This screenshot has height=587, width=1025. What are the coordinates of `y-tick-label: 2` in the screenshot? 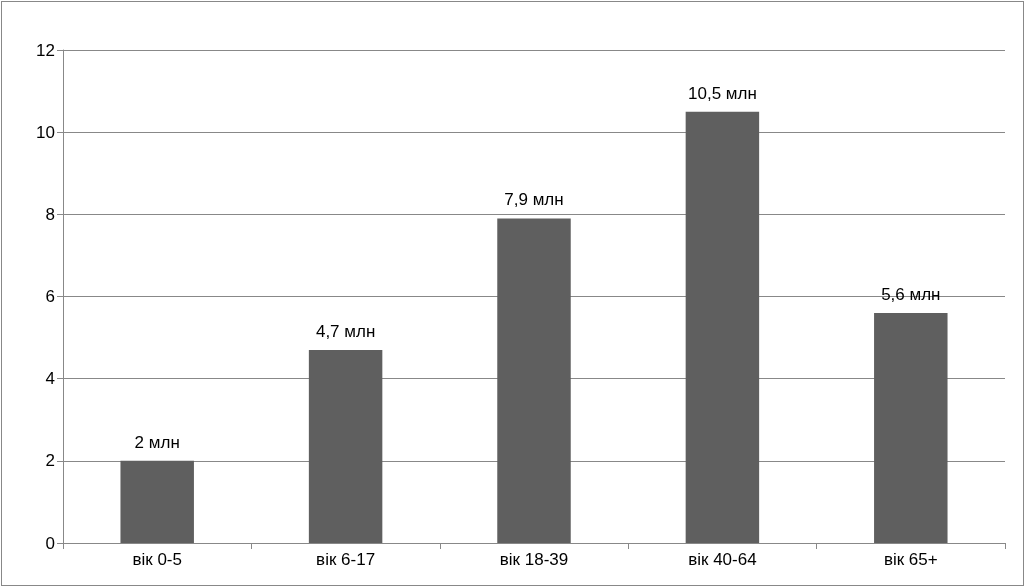 It's located at (50, 461).